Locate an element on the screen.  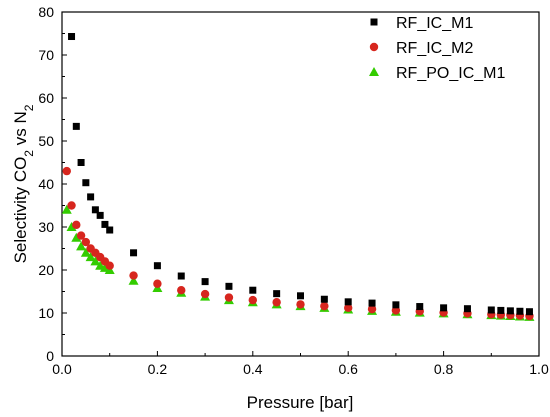
y-axis-ticks: 0 10 20 30 40 50 60 70 80 is located at coordinates (52, 184).